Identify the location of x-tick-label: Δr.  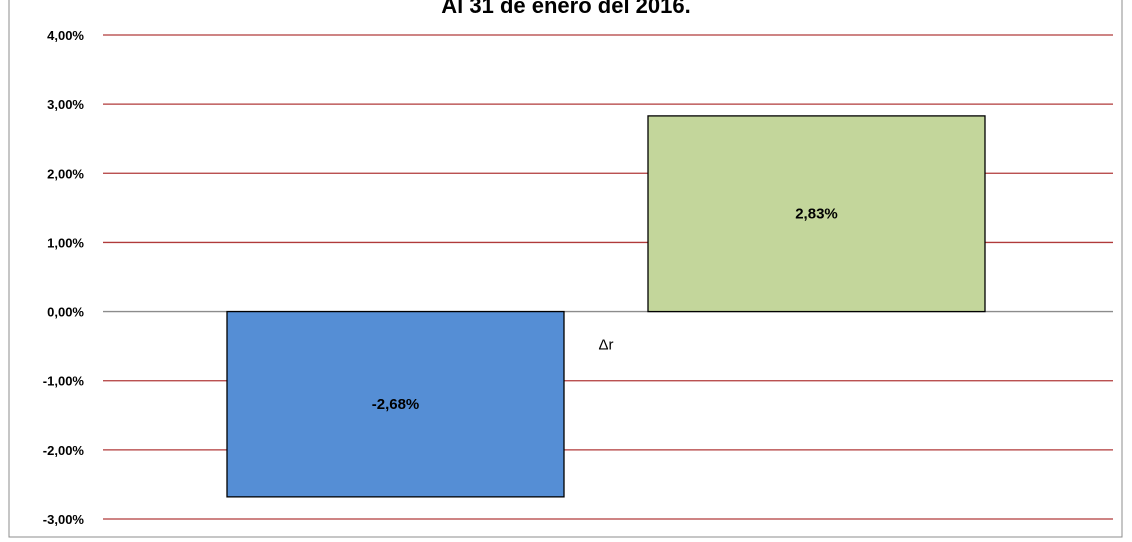
(605, 345).